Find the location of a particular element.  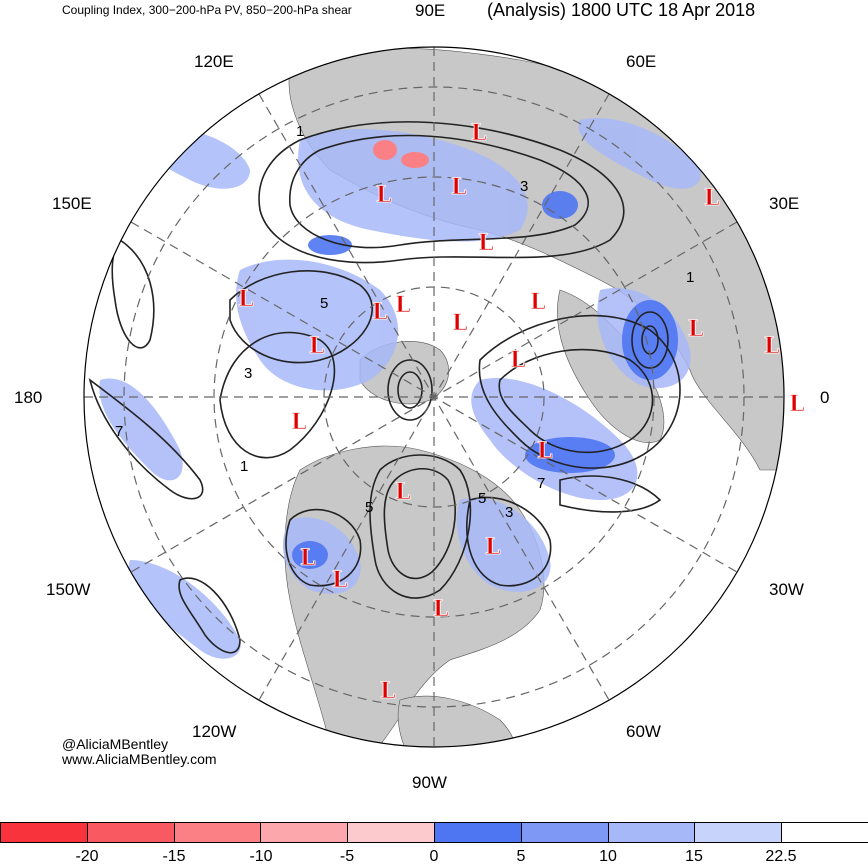

lon-label-60e: 60E is located at coordinates (641, 61).